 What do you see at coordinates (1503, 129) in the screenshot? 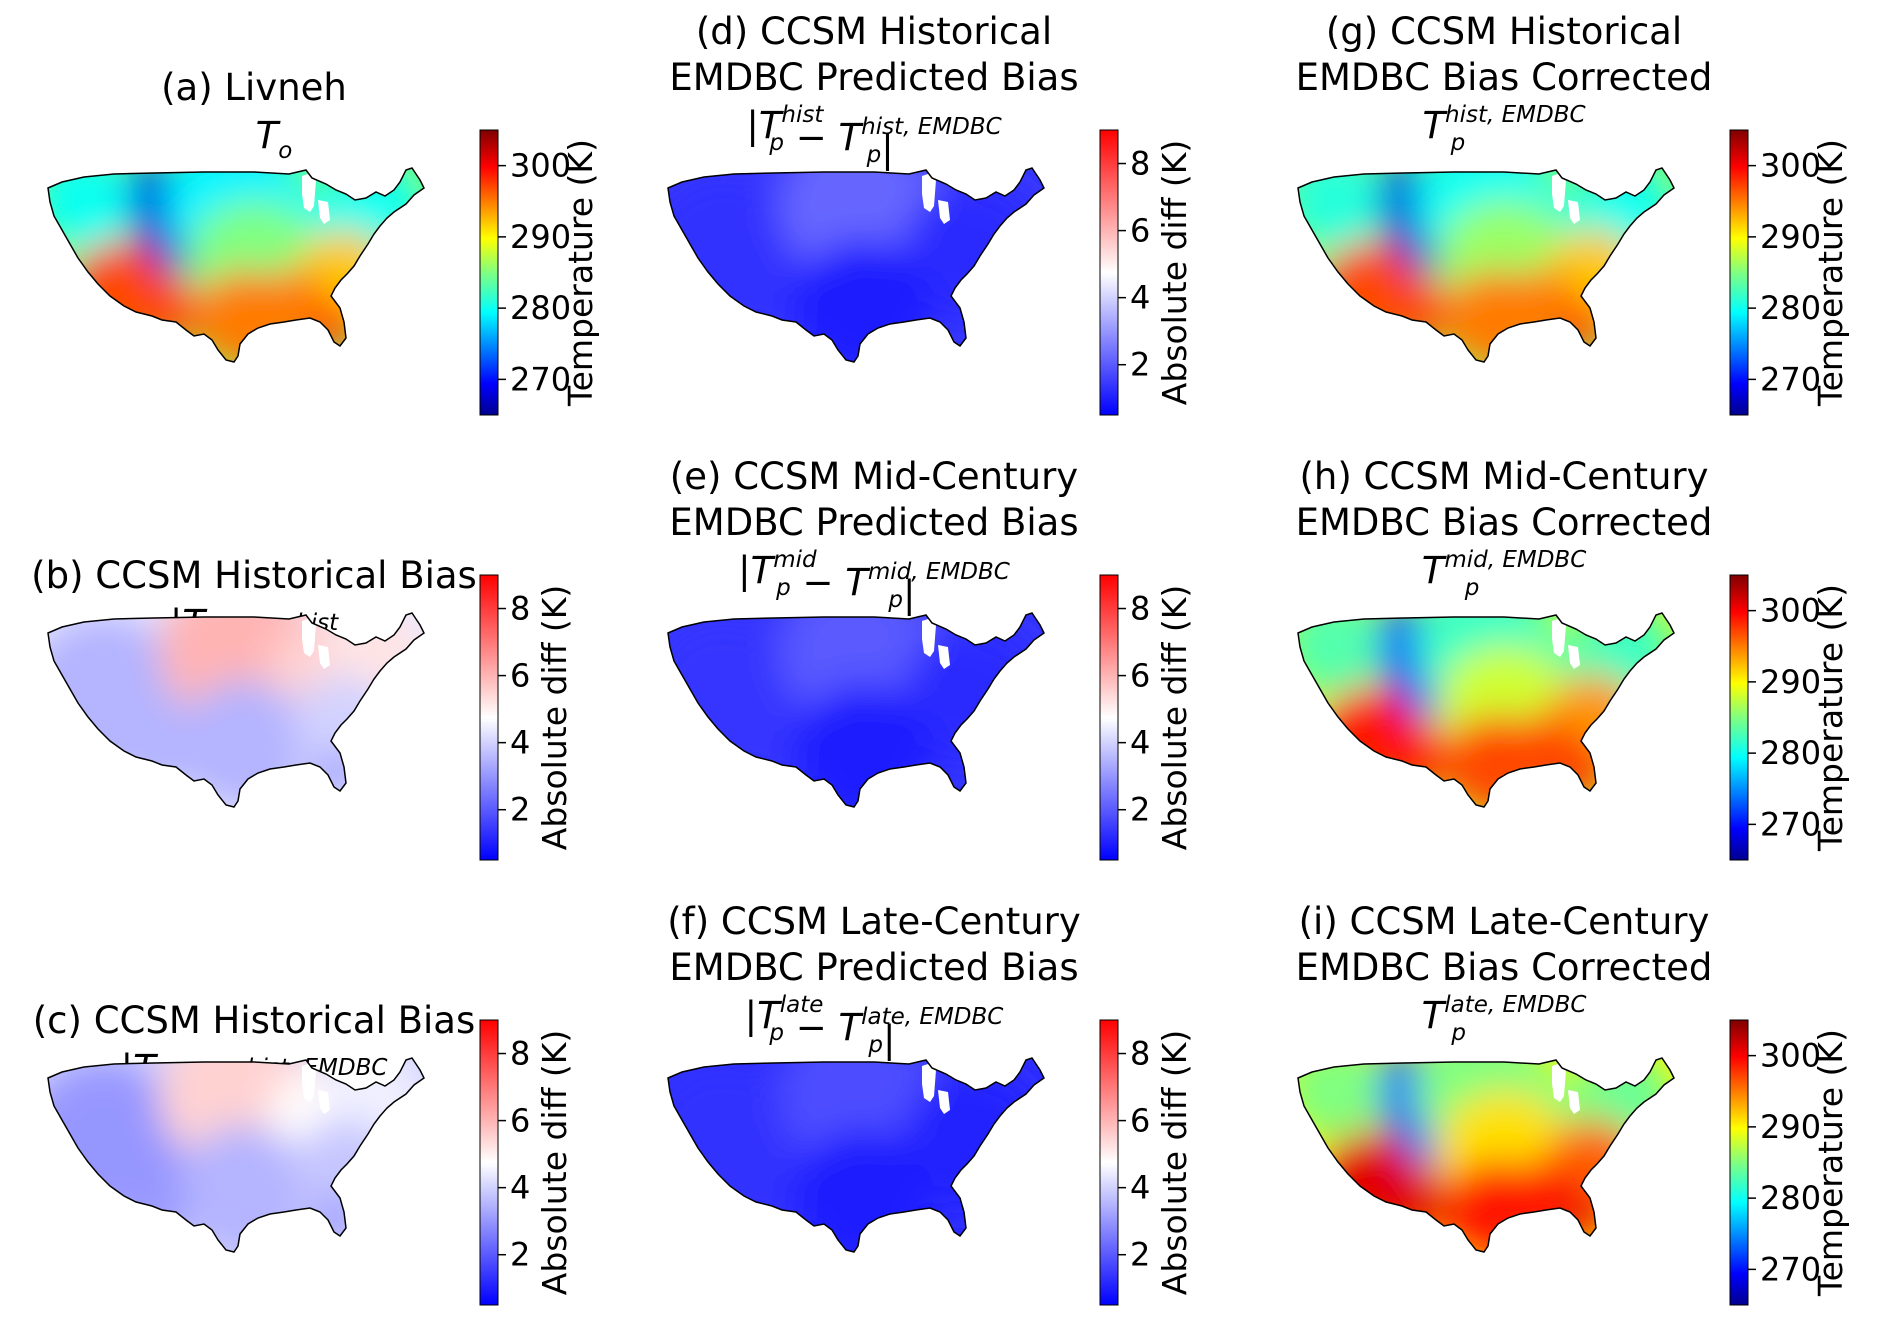
I see `panel-formula: Thist, EMDBC p` at bounding box center [1503, 129].